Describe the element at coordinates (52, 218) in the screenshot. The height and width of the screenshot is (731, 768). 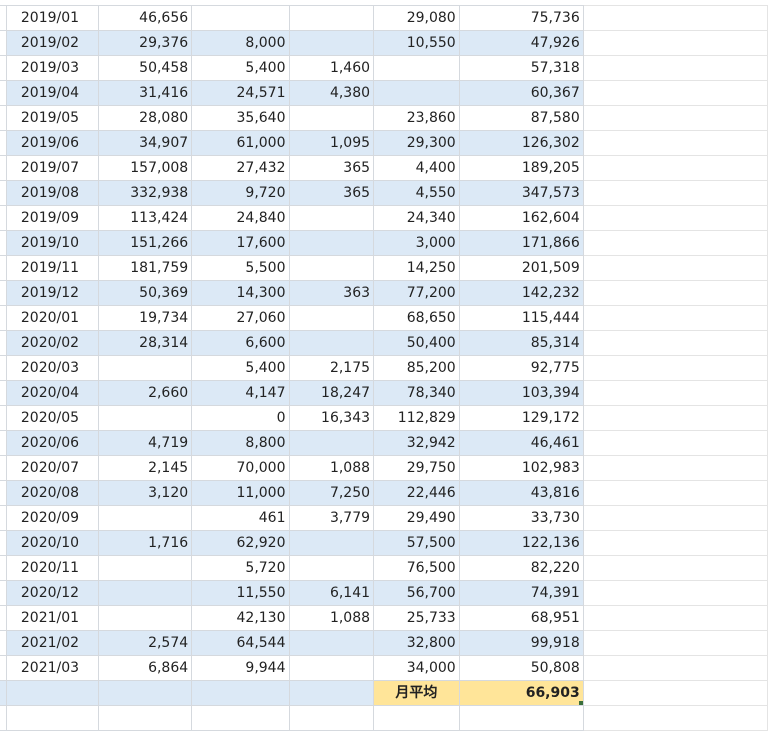
I see `month-cell: 2019/09` at that location.